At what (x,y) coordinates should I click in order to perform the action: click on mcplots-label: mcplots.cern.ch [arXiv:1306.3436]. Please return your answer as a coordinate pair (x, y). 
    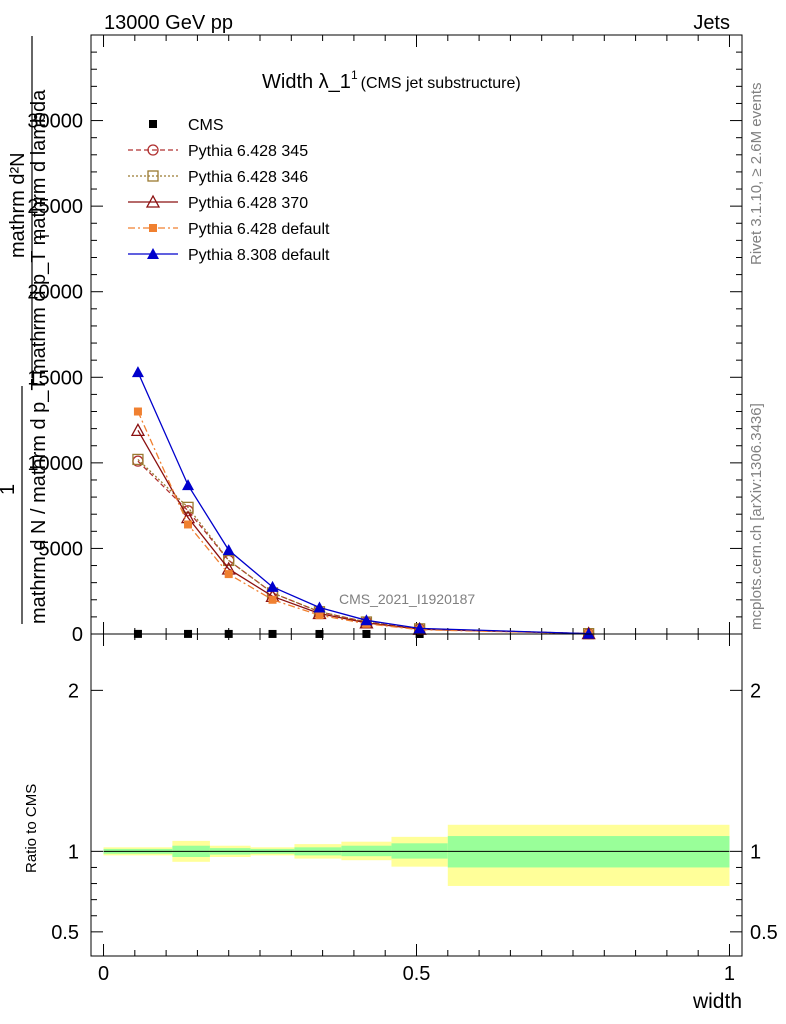
    Looking at the image, I should click on (756, 516).